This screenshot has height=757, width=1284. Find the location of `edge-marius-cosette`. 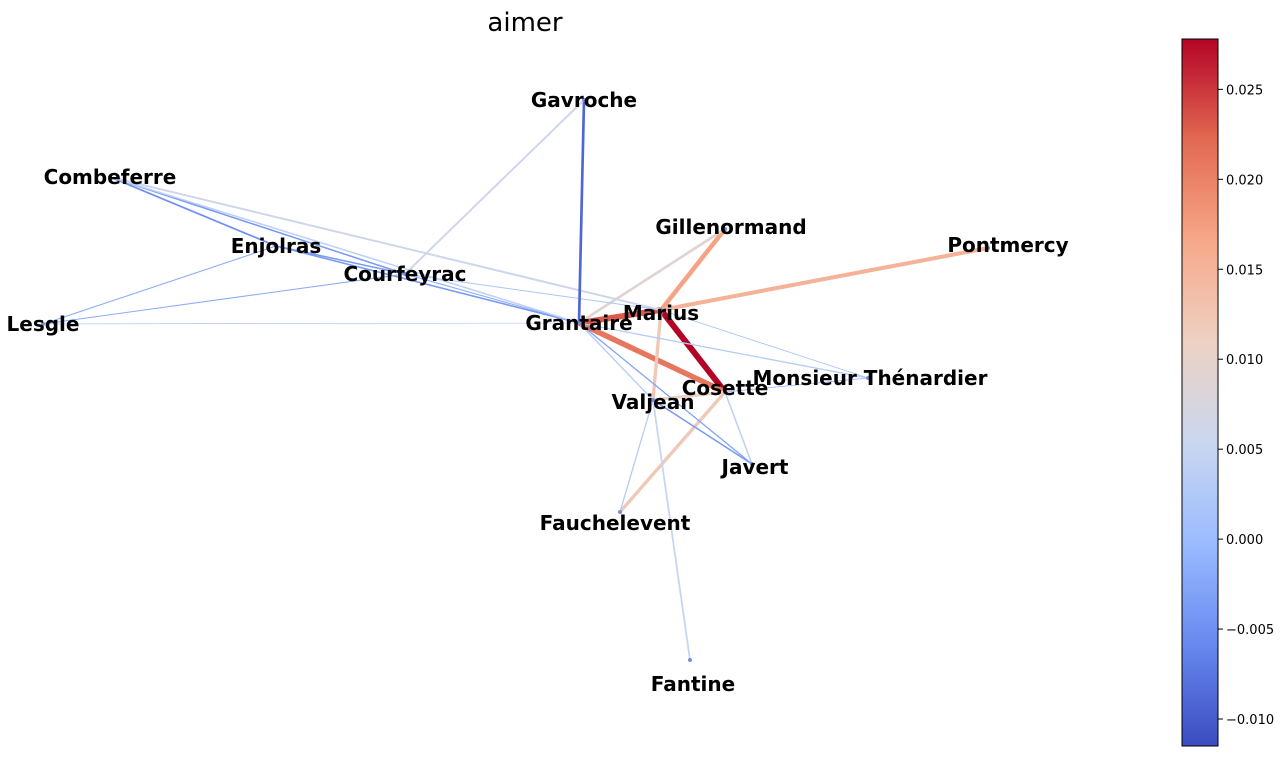

edge-marius-cosette is located at coordinates (693, 351).